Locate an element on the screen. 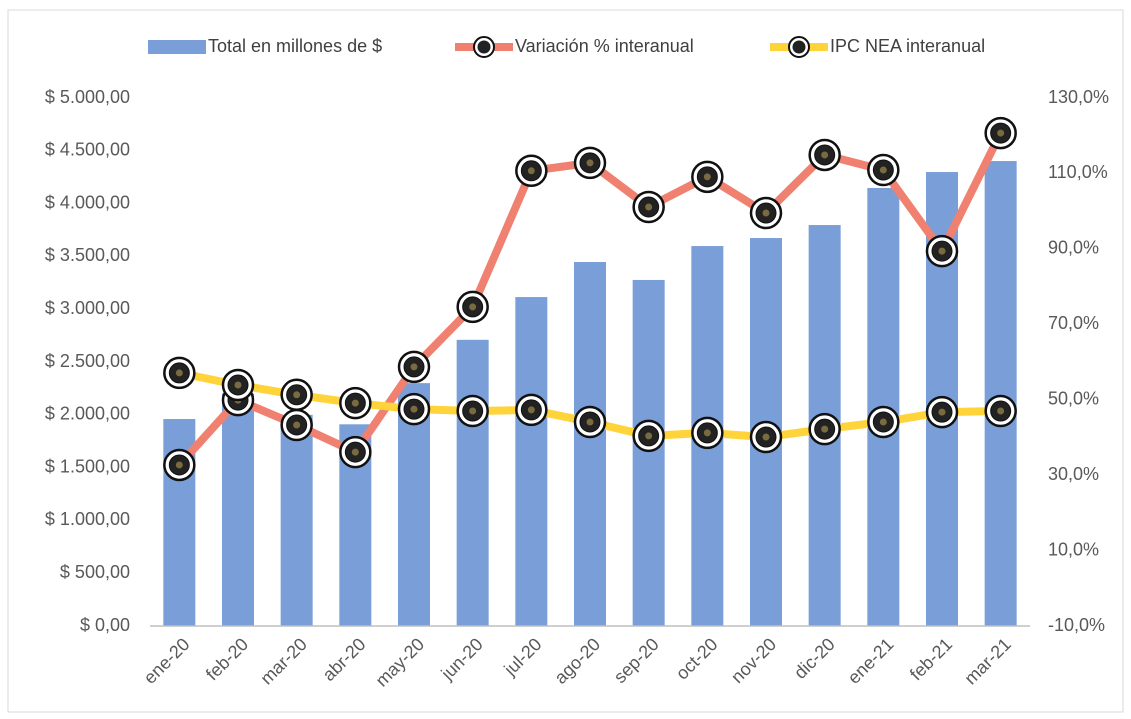  y-tick-label: $ 1.500,00 is located at coordinates (87, 466).